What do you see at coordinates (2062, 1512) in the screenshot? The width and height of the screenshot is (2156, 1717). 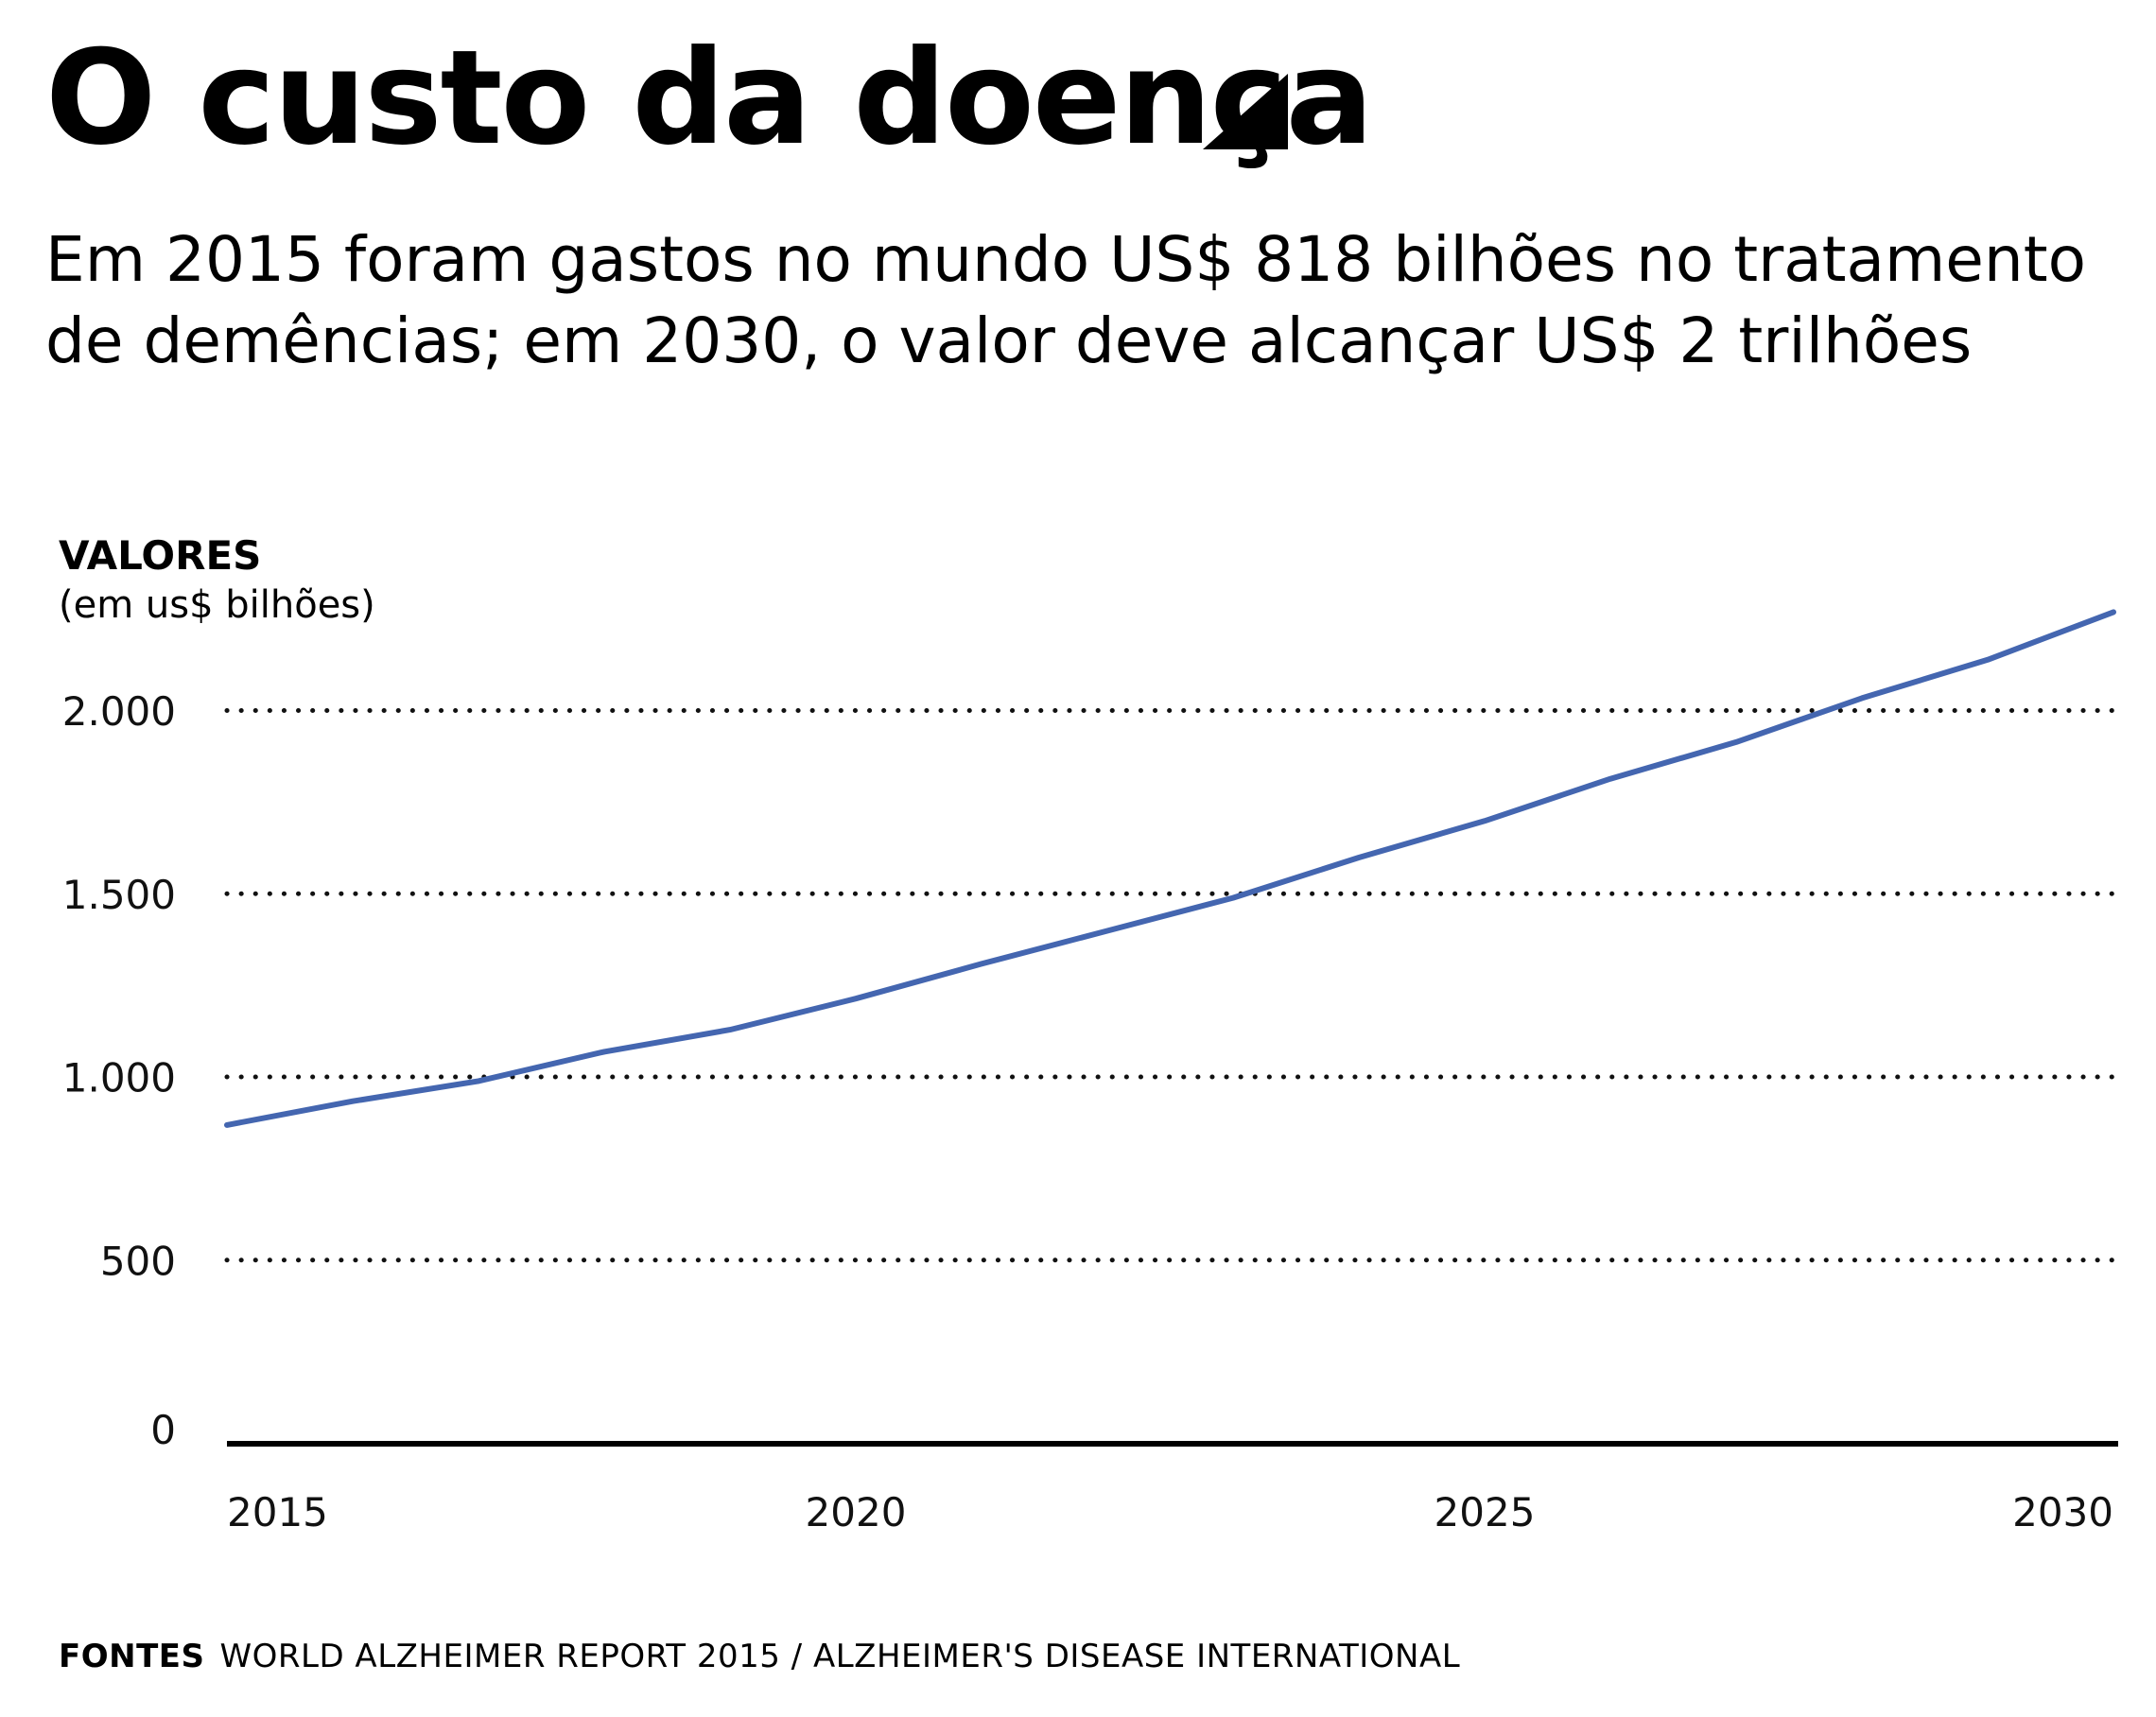 I see `x-tick-label: 2030` at bounding box center [2062, 1512].